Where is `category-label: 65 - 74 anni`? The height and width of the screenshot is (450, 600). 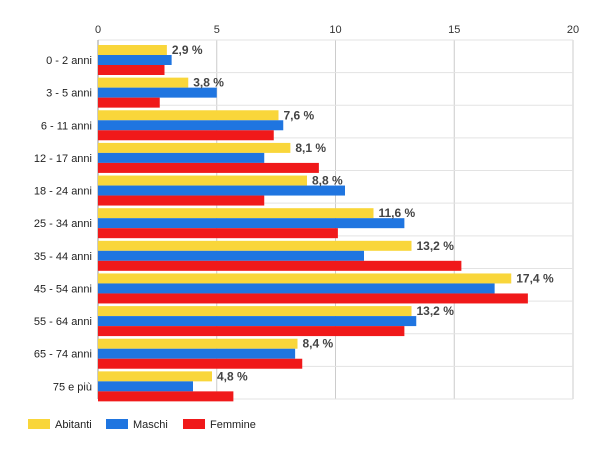
category-label: 65 - 74 anni is located at coordinates (63, 355).